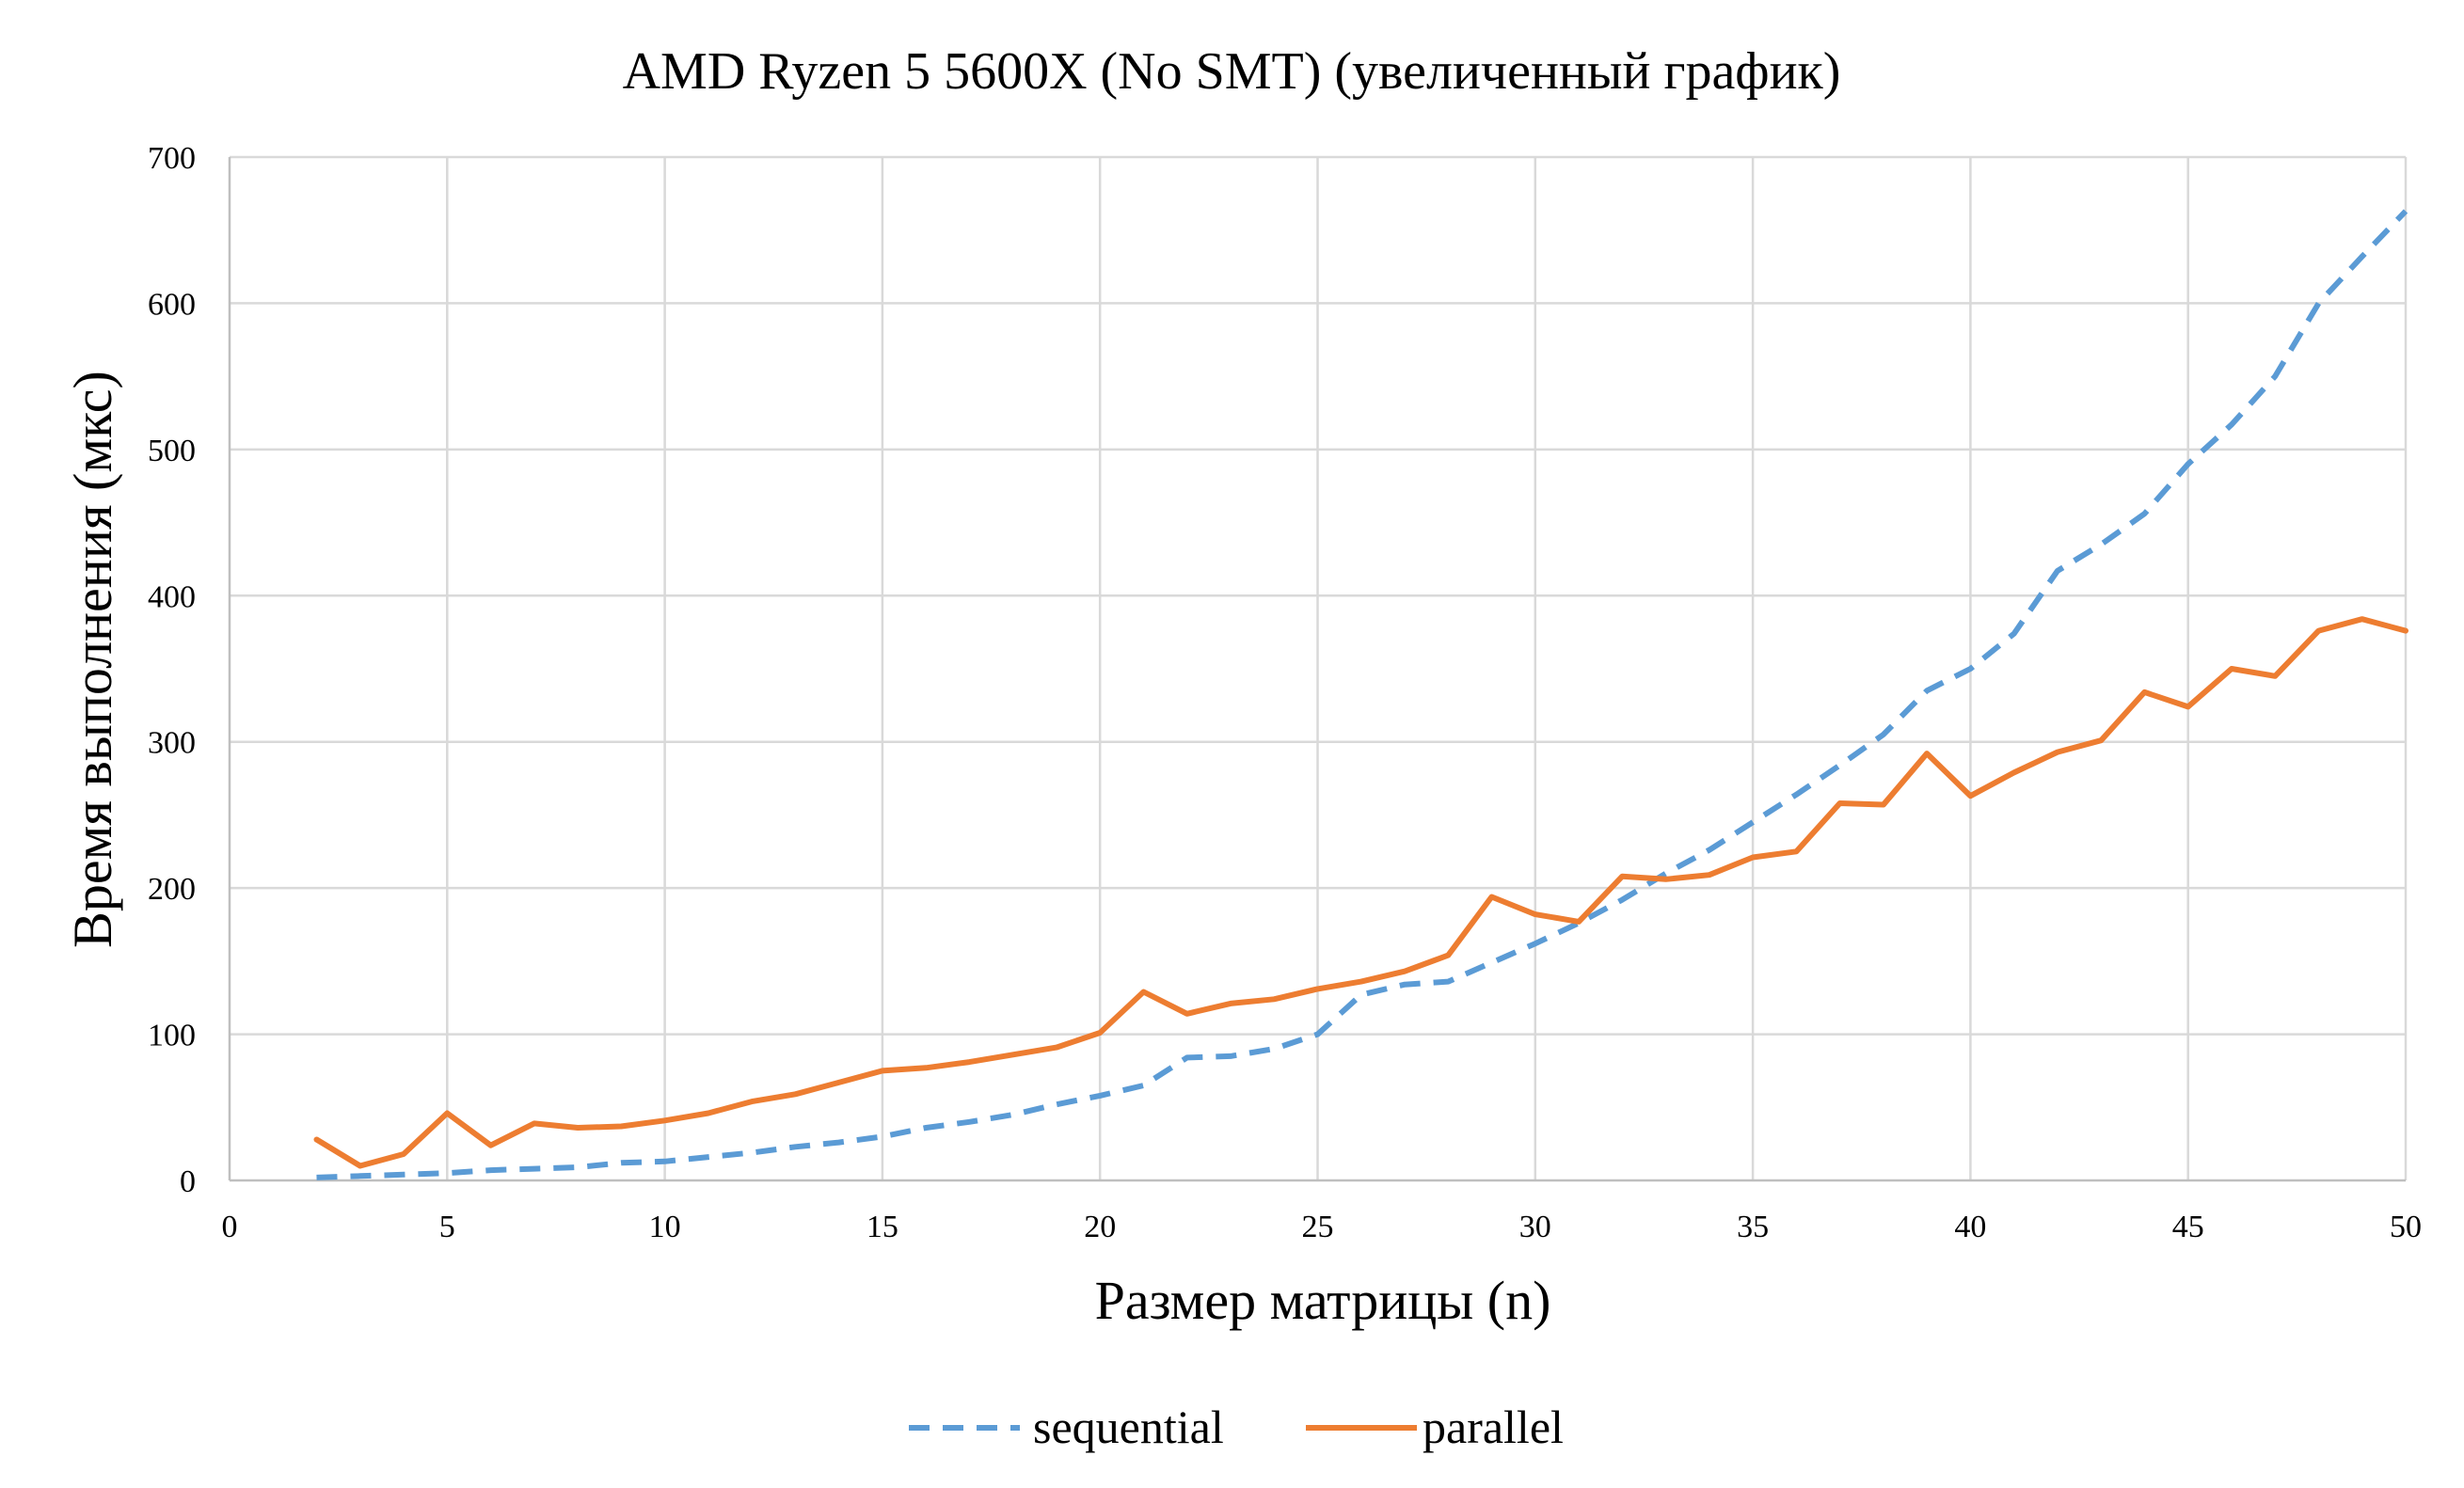 This screenshot has width=2464, height=1488. I want to click on x-tick-label: 0, so click(230, 1227).